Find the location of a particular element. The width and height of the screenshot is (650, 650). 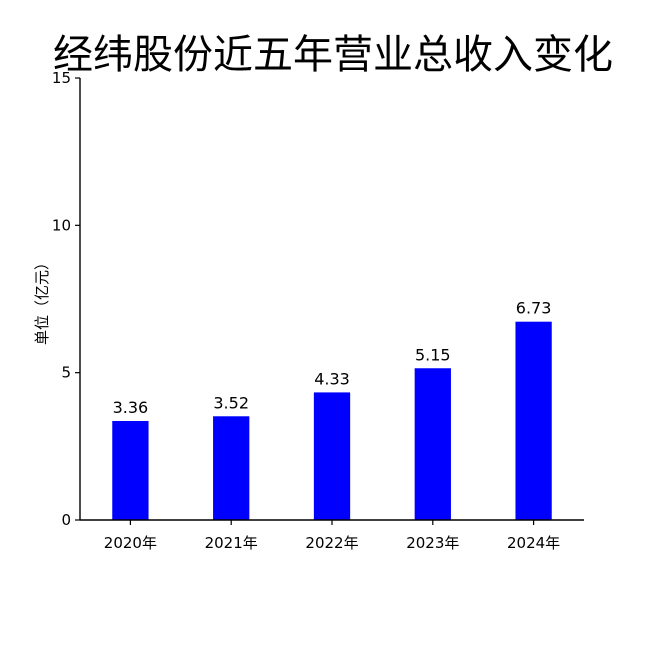

x-tick-label-0: 2020年 is located at coordinates (130, 543).